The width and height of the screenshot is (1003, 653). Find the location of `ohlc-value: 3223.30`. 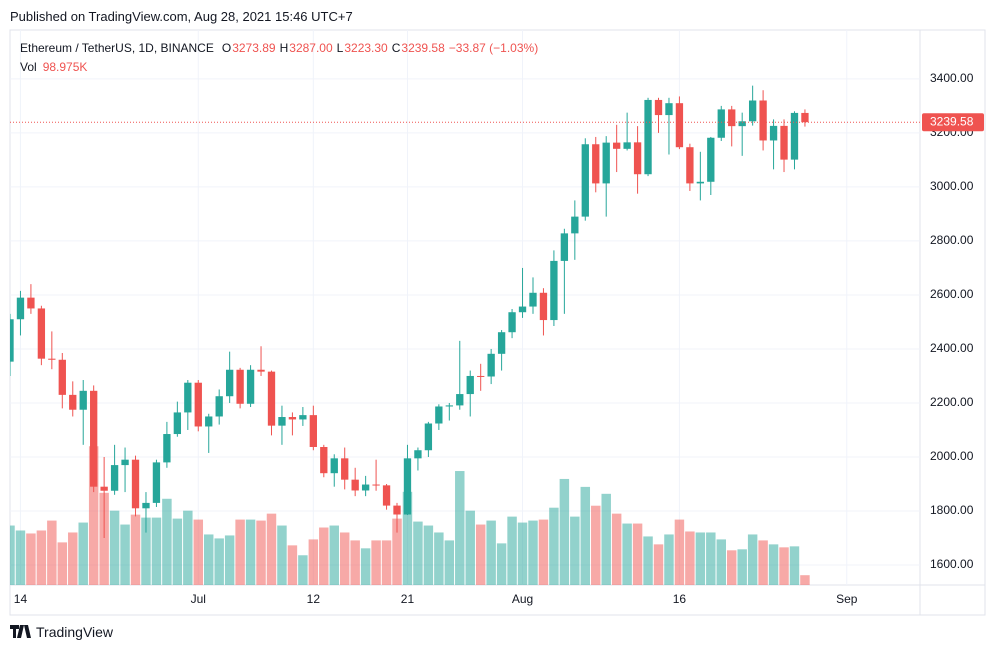

ohlc-value: 3223.30 is located at coordinates (366, 48).